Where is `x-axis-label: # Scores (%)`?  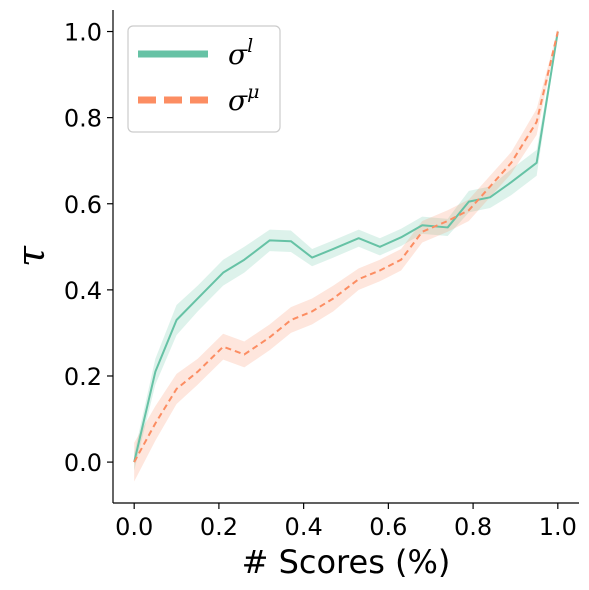
x-axis-label: # Scores (%) is located at coordinates (346, 562).